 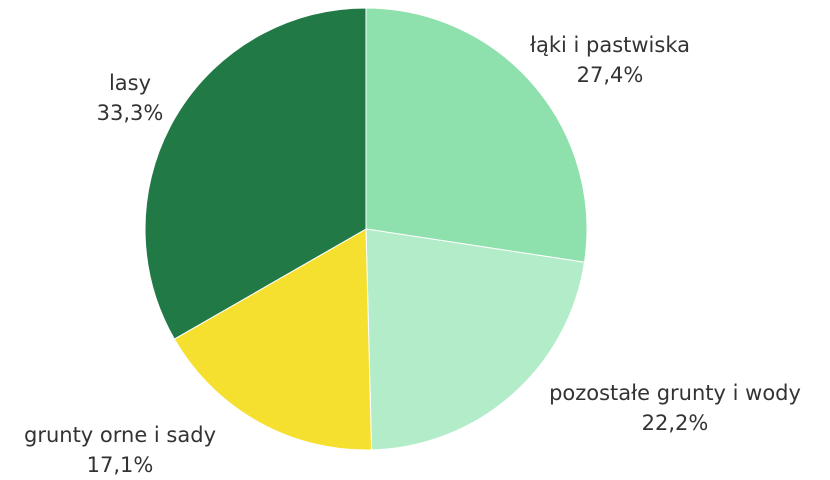 I want to click on slice-label-lasy: lasy 33,3%, so click(x=130, y=98).